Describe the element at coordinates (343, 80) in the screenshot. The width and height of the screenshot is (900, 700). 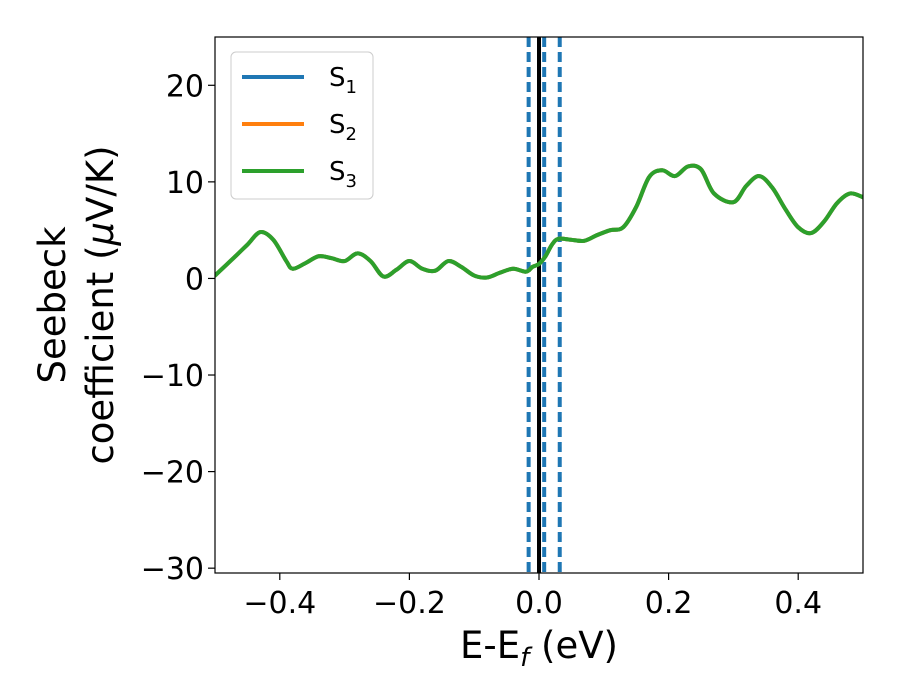
I see `legend-label-s1: S1` at that location.